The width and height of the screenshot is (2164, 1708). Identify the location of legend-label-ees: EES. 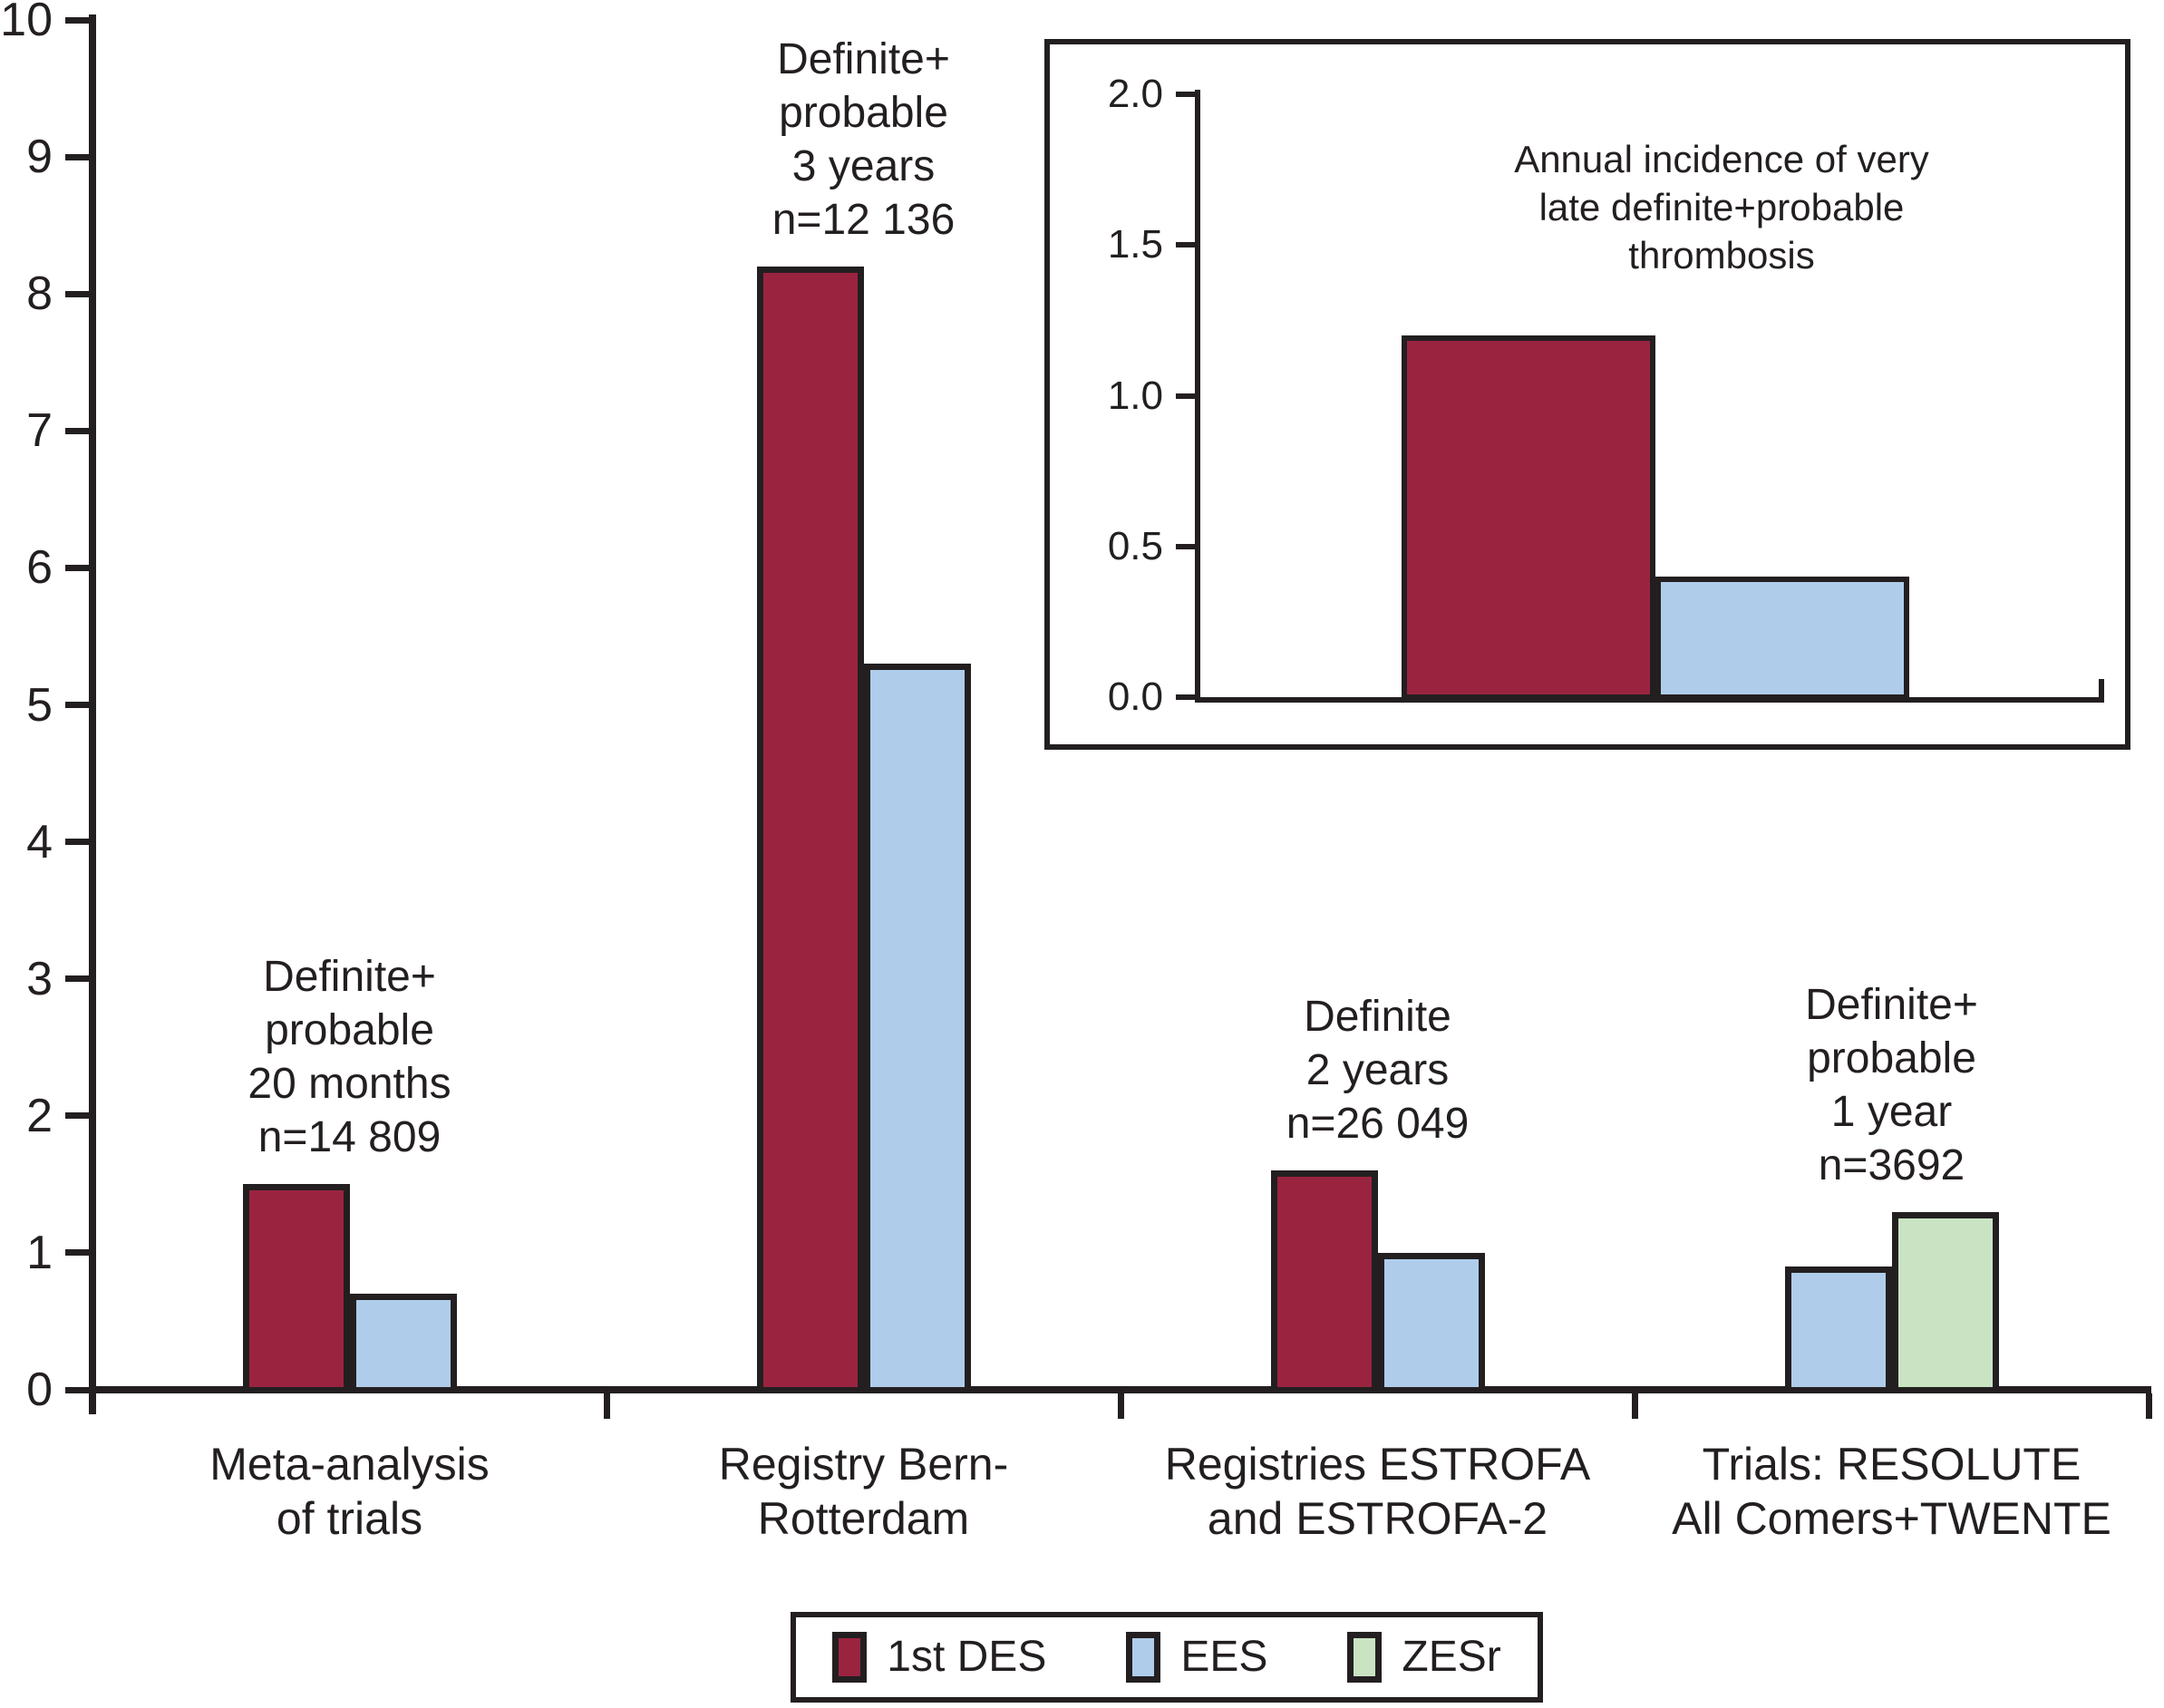
(1224, 1657).